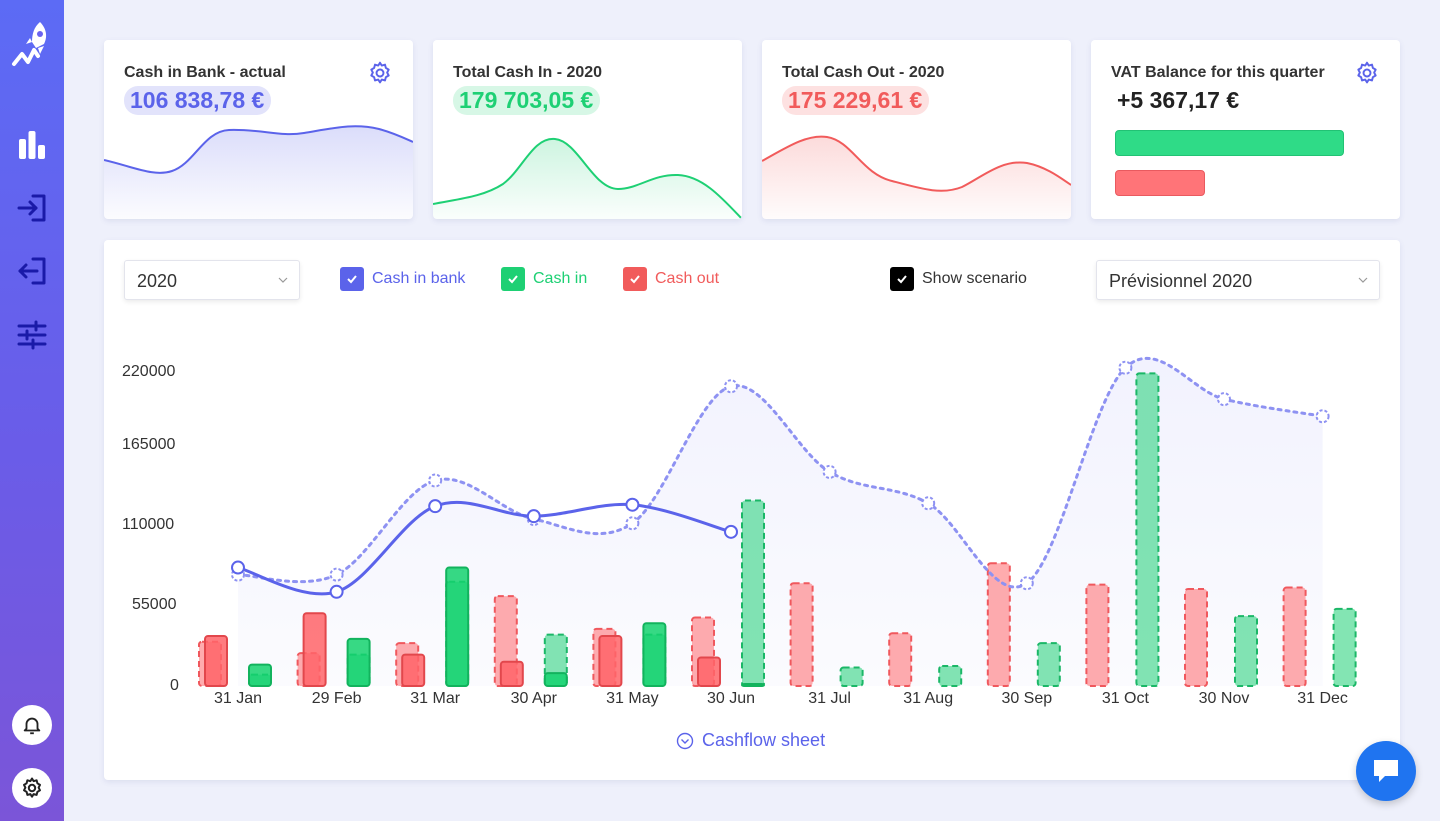  What do you see at coordinates (148, 524) in the screenshot?
I see `y-tick-label: 110000` at bounding box center [148, 524].